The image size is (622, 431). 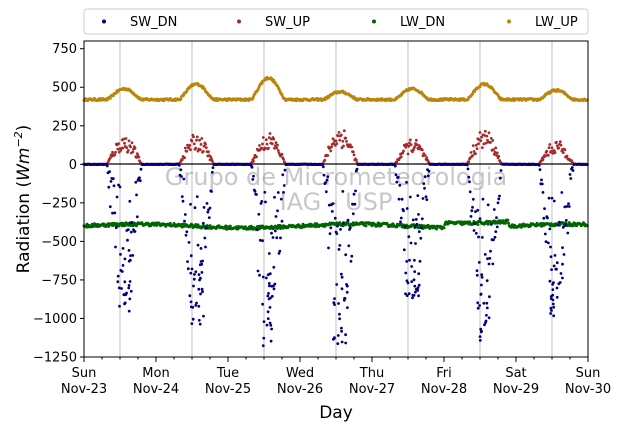 I want to click on x-tick-date: Nov-27, so click(x=372, y=389).